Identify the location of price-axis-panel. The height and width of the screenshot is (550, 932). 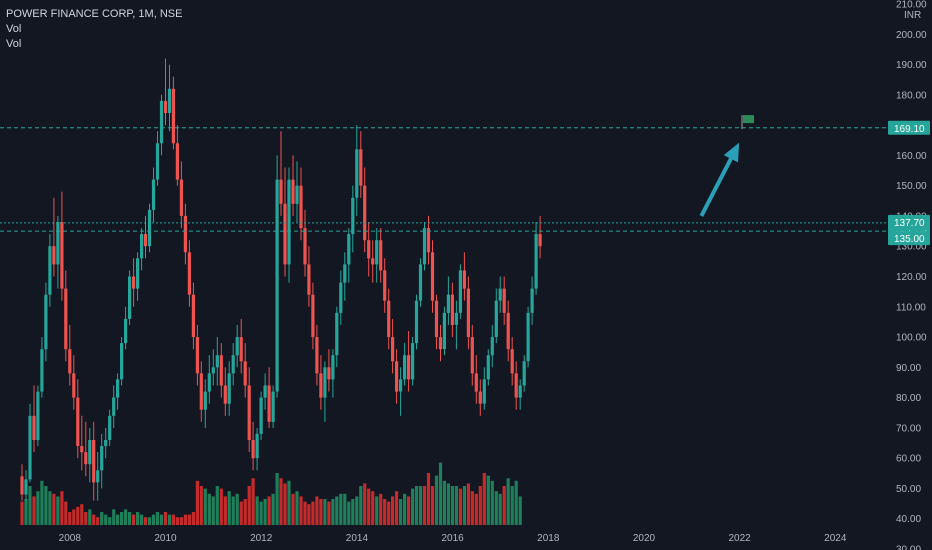
(909, 275).